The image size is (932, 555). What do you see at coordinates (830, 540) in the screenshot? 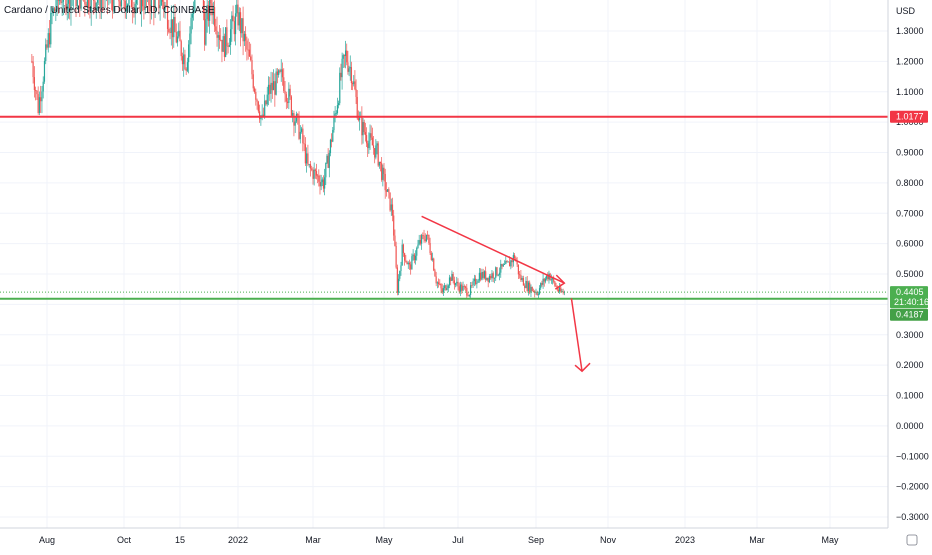
I see `x-tick-label: May` at bounding box center [830, 540].